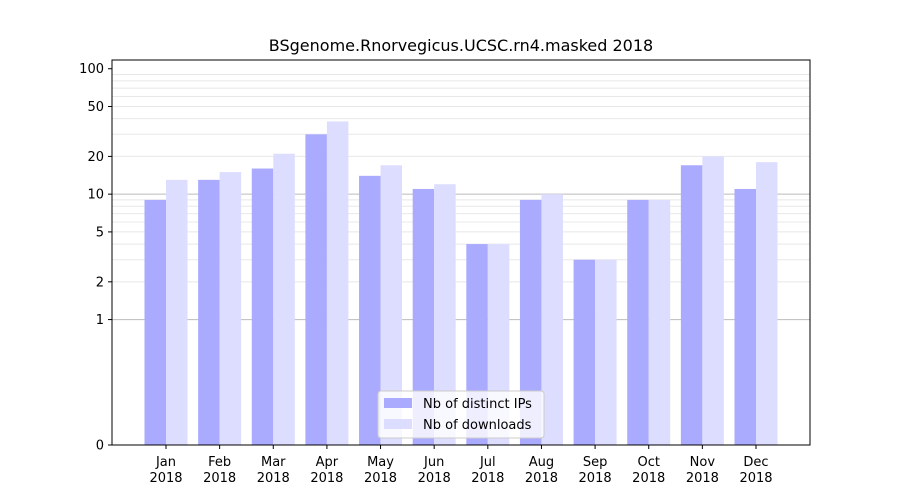  I want to click on y-tick-label: 0, so click(100, 446).